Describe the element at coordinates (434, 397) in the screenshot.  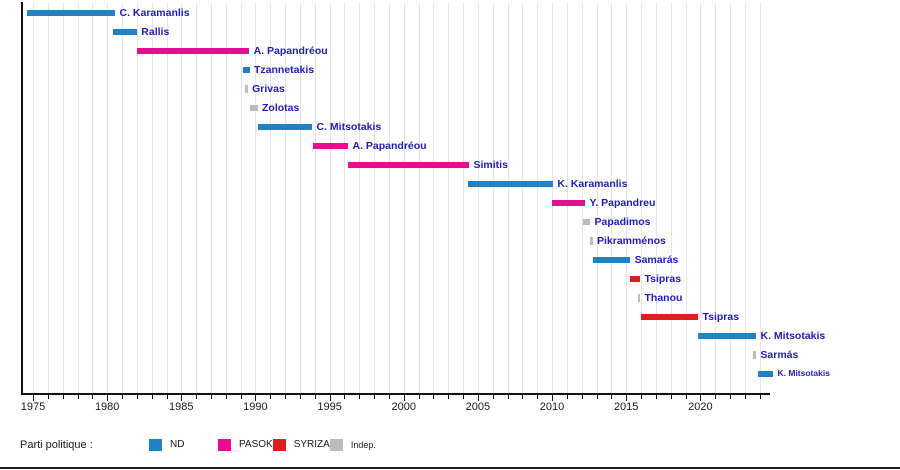
I see `x-tick-2002` at that location.